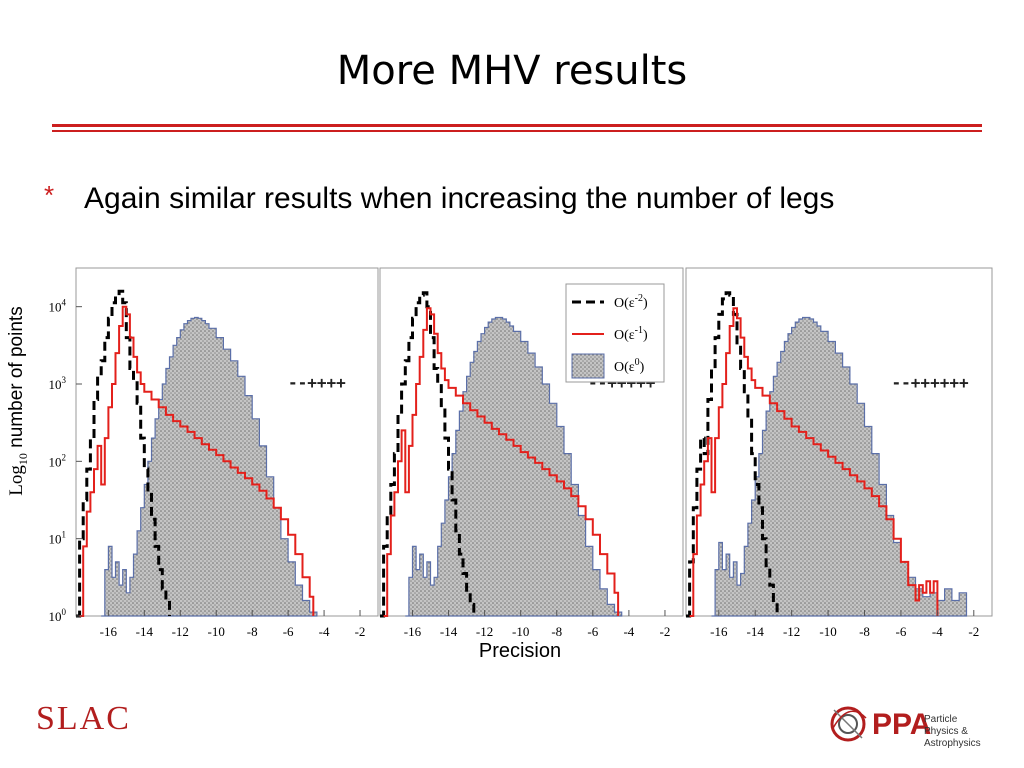  I want to click on legend-label: O(ε0), so click(629, 366).